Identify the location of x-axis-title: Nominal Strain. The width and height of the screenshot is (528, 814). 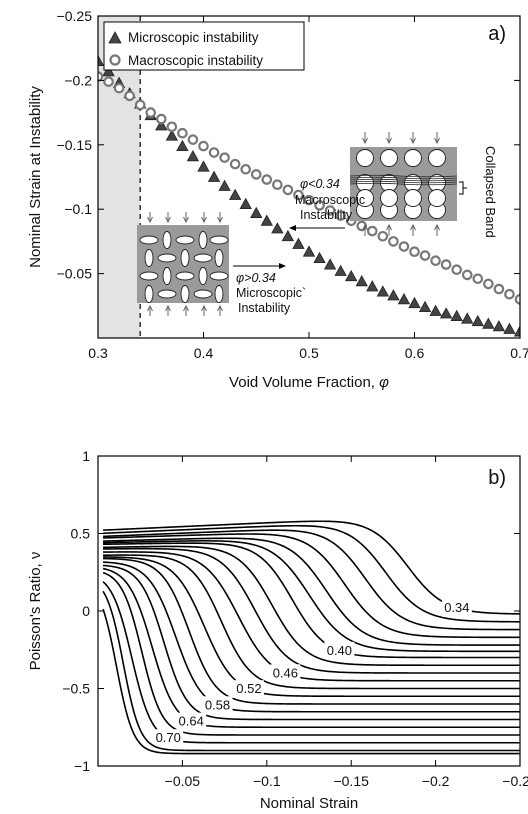
(309, 803).